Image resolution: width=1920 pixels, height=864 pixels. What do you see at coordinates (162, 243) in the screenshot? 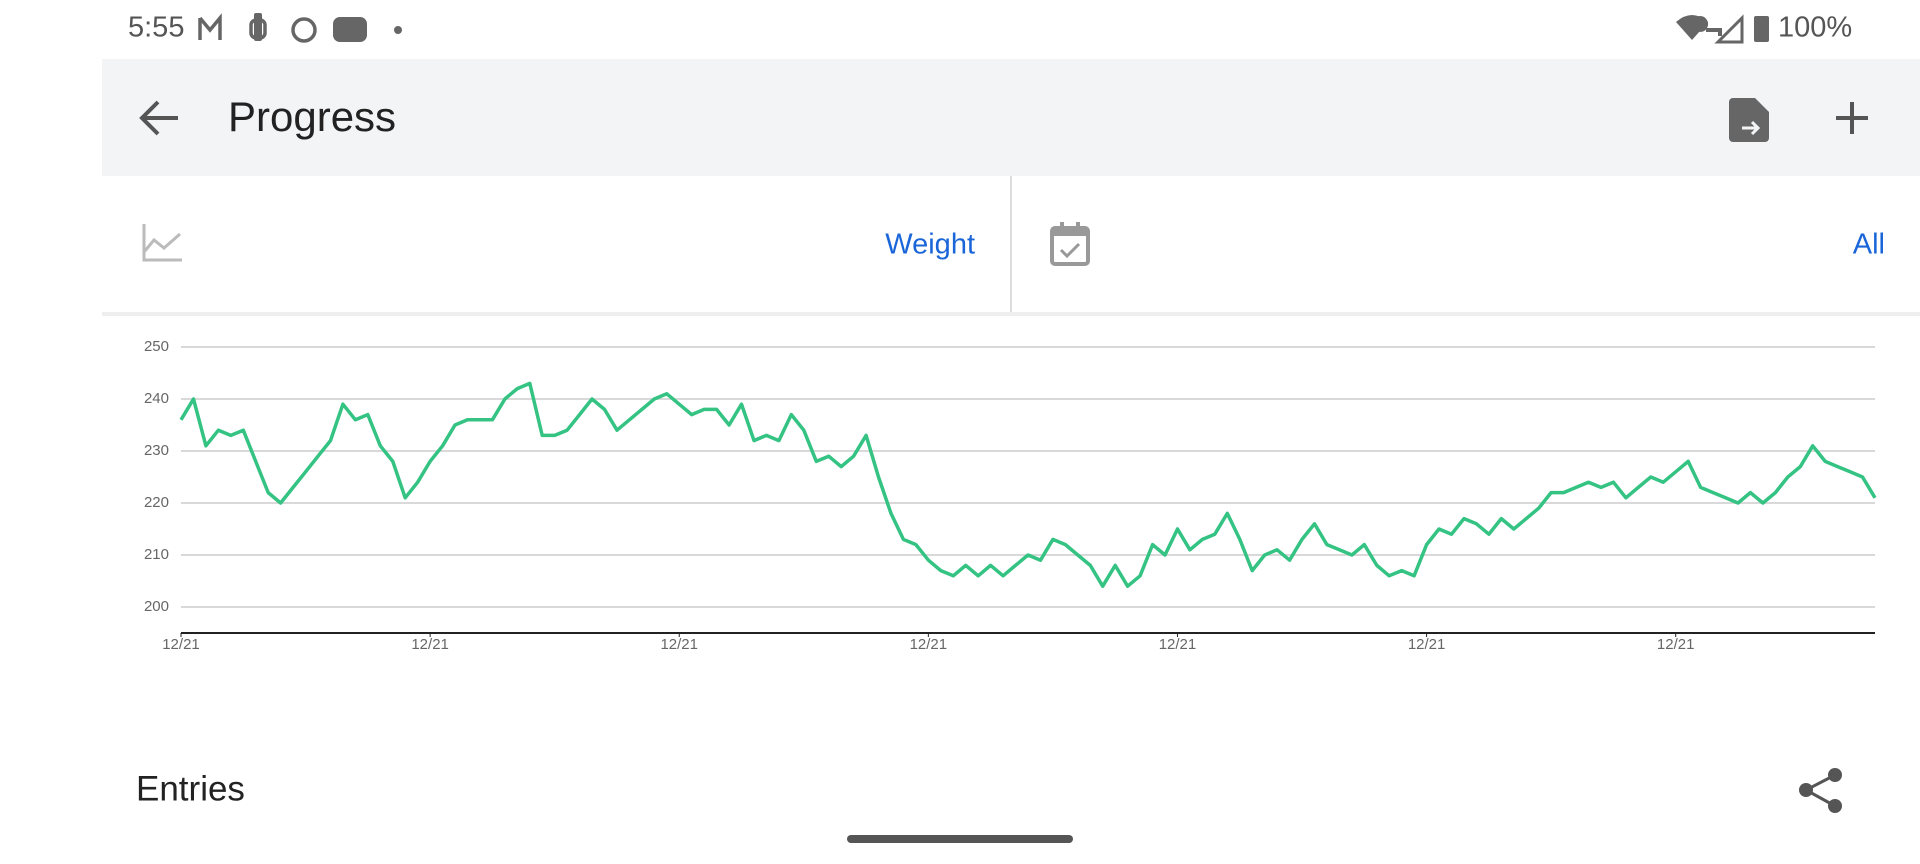
I see `chart-icon` at bounding box center [162, 243].